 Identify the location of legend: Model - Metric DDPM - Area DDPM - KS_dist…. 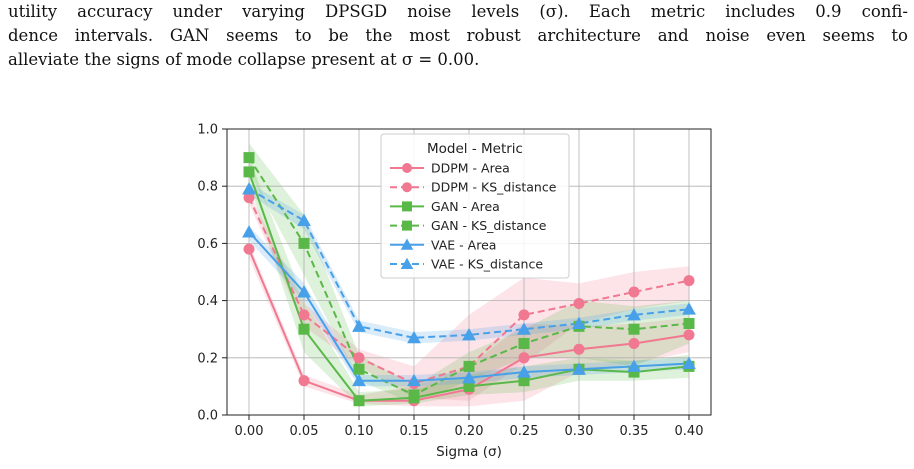
(475, 206).